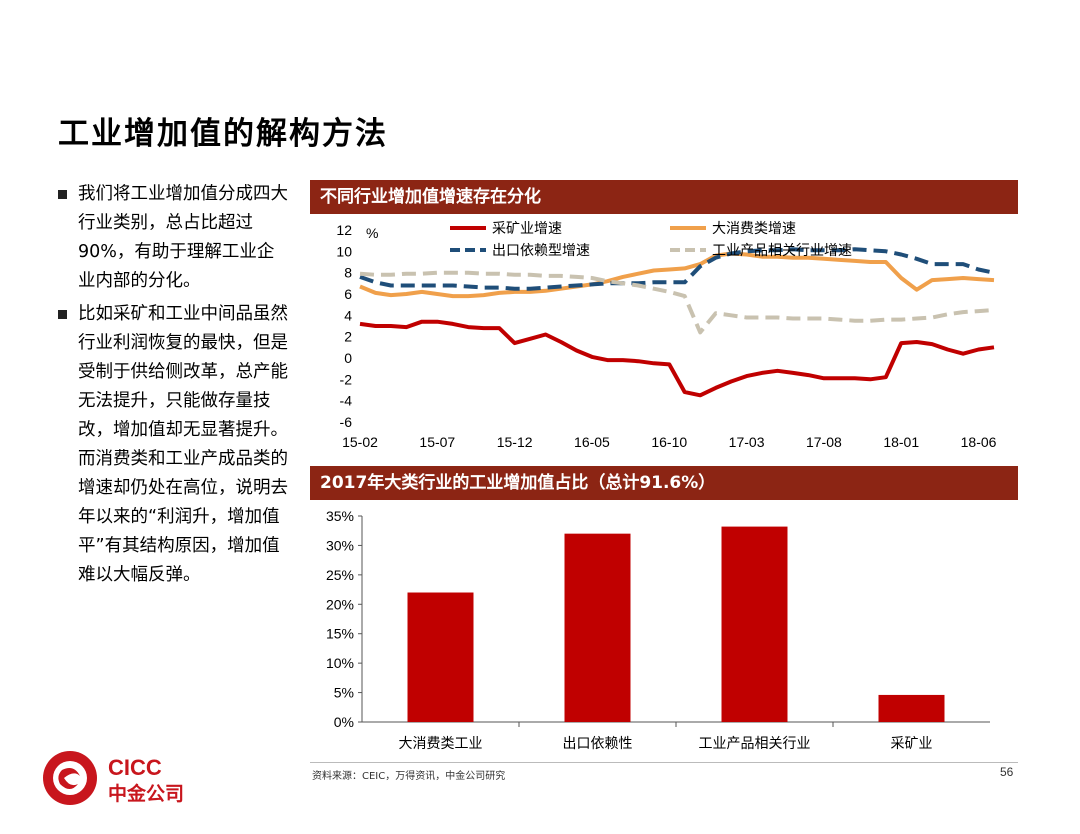  Describe the element at coordinates (664, 762) in the screenshot. I see `footer-divider` at that location.